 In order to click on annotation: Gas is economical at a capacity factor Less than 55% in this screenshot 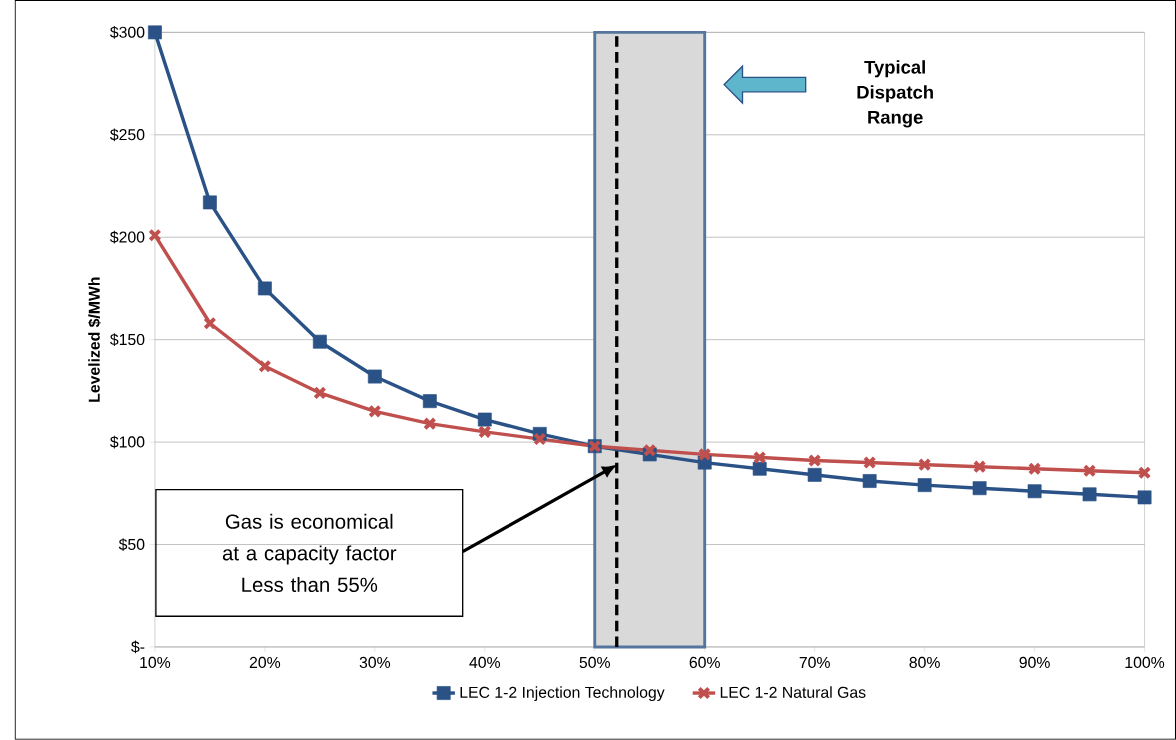, I will do `click(309, 553)`.